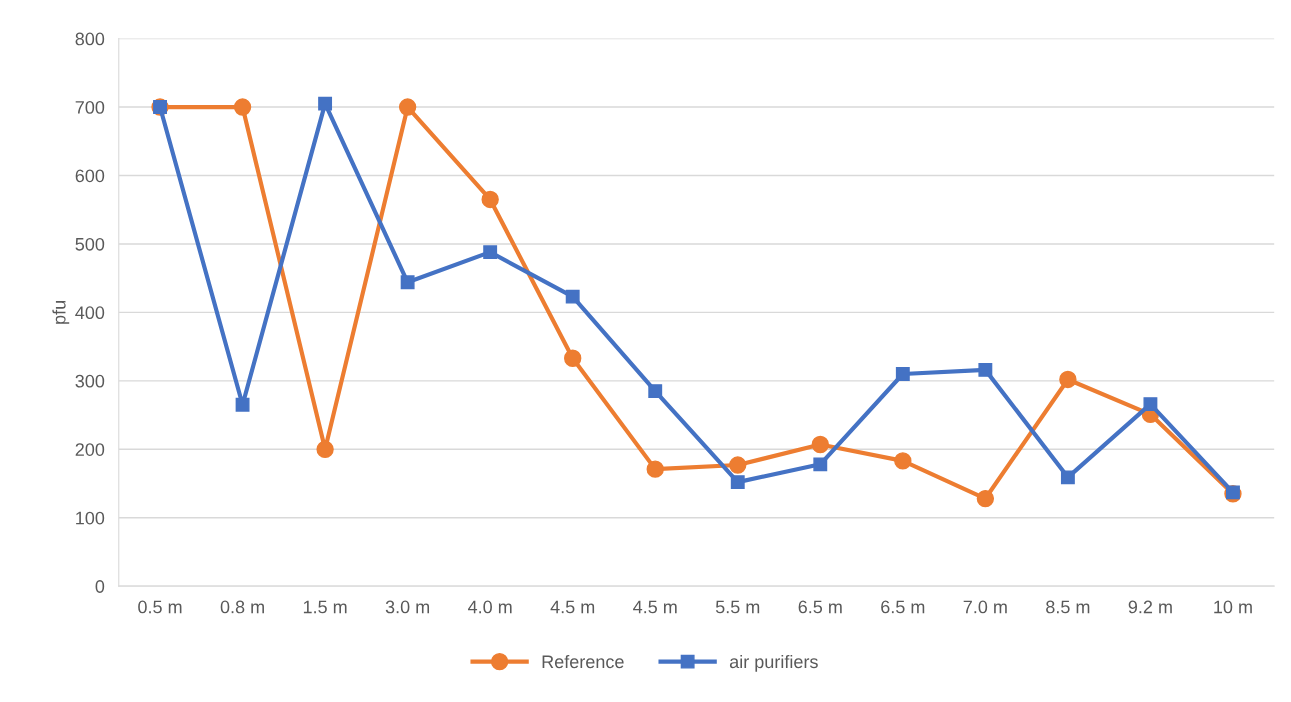  What do you see at coordinates (490, 607) in the screenshot?
I see `x-tick-label: 4.0 m` at bounding box center [490, 607].